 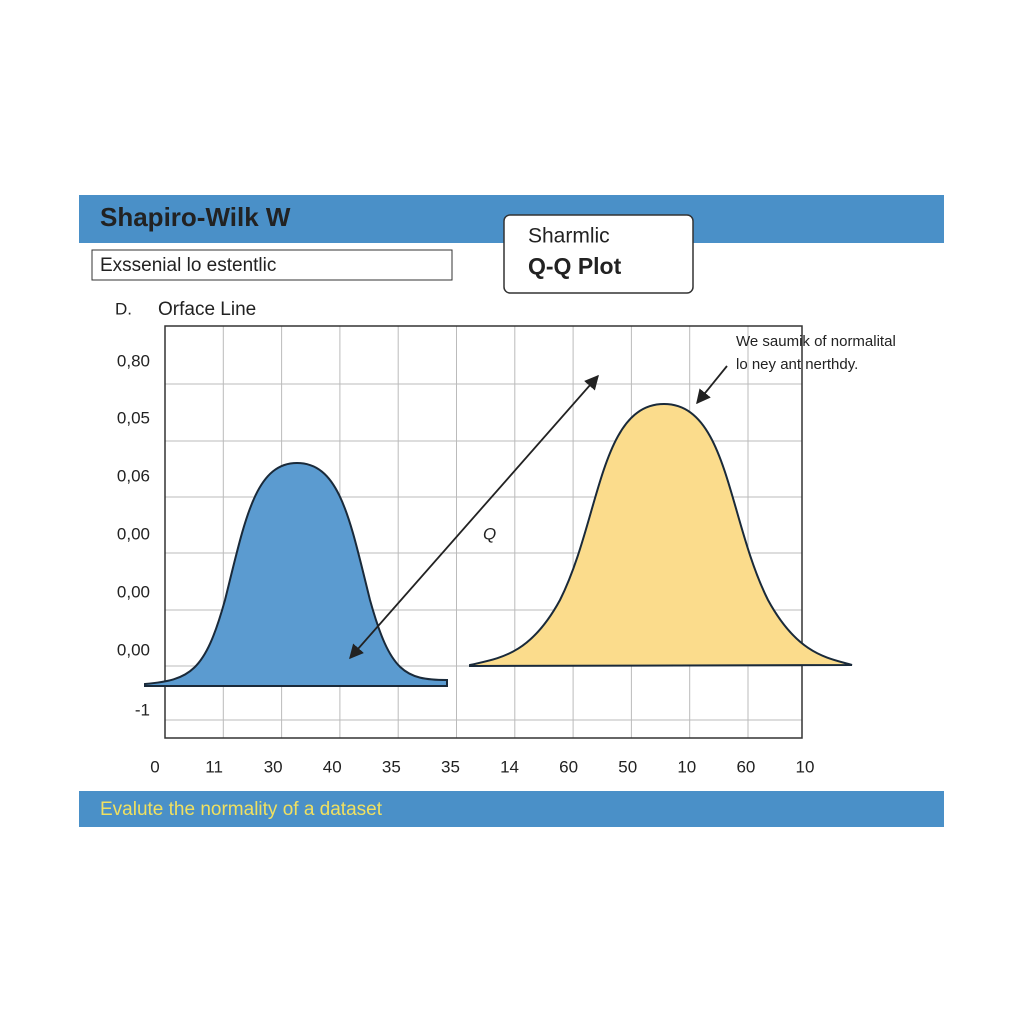 I want to click on title: Shapiro-Wilk W, so click(x=195, y=217).